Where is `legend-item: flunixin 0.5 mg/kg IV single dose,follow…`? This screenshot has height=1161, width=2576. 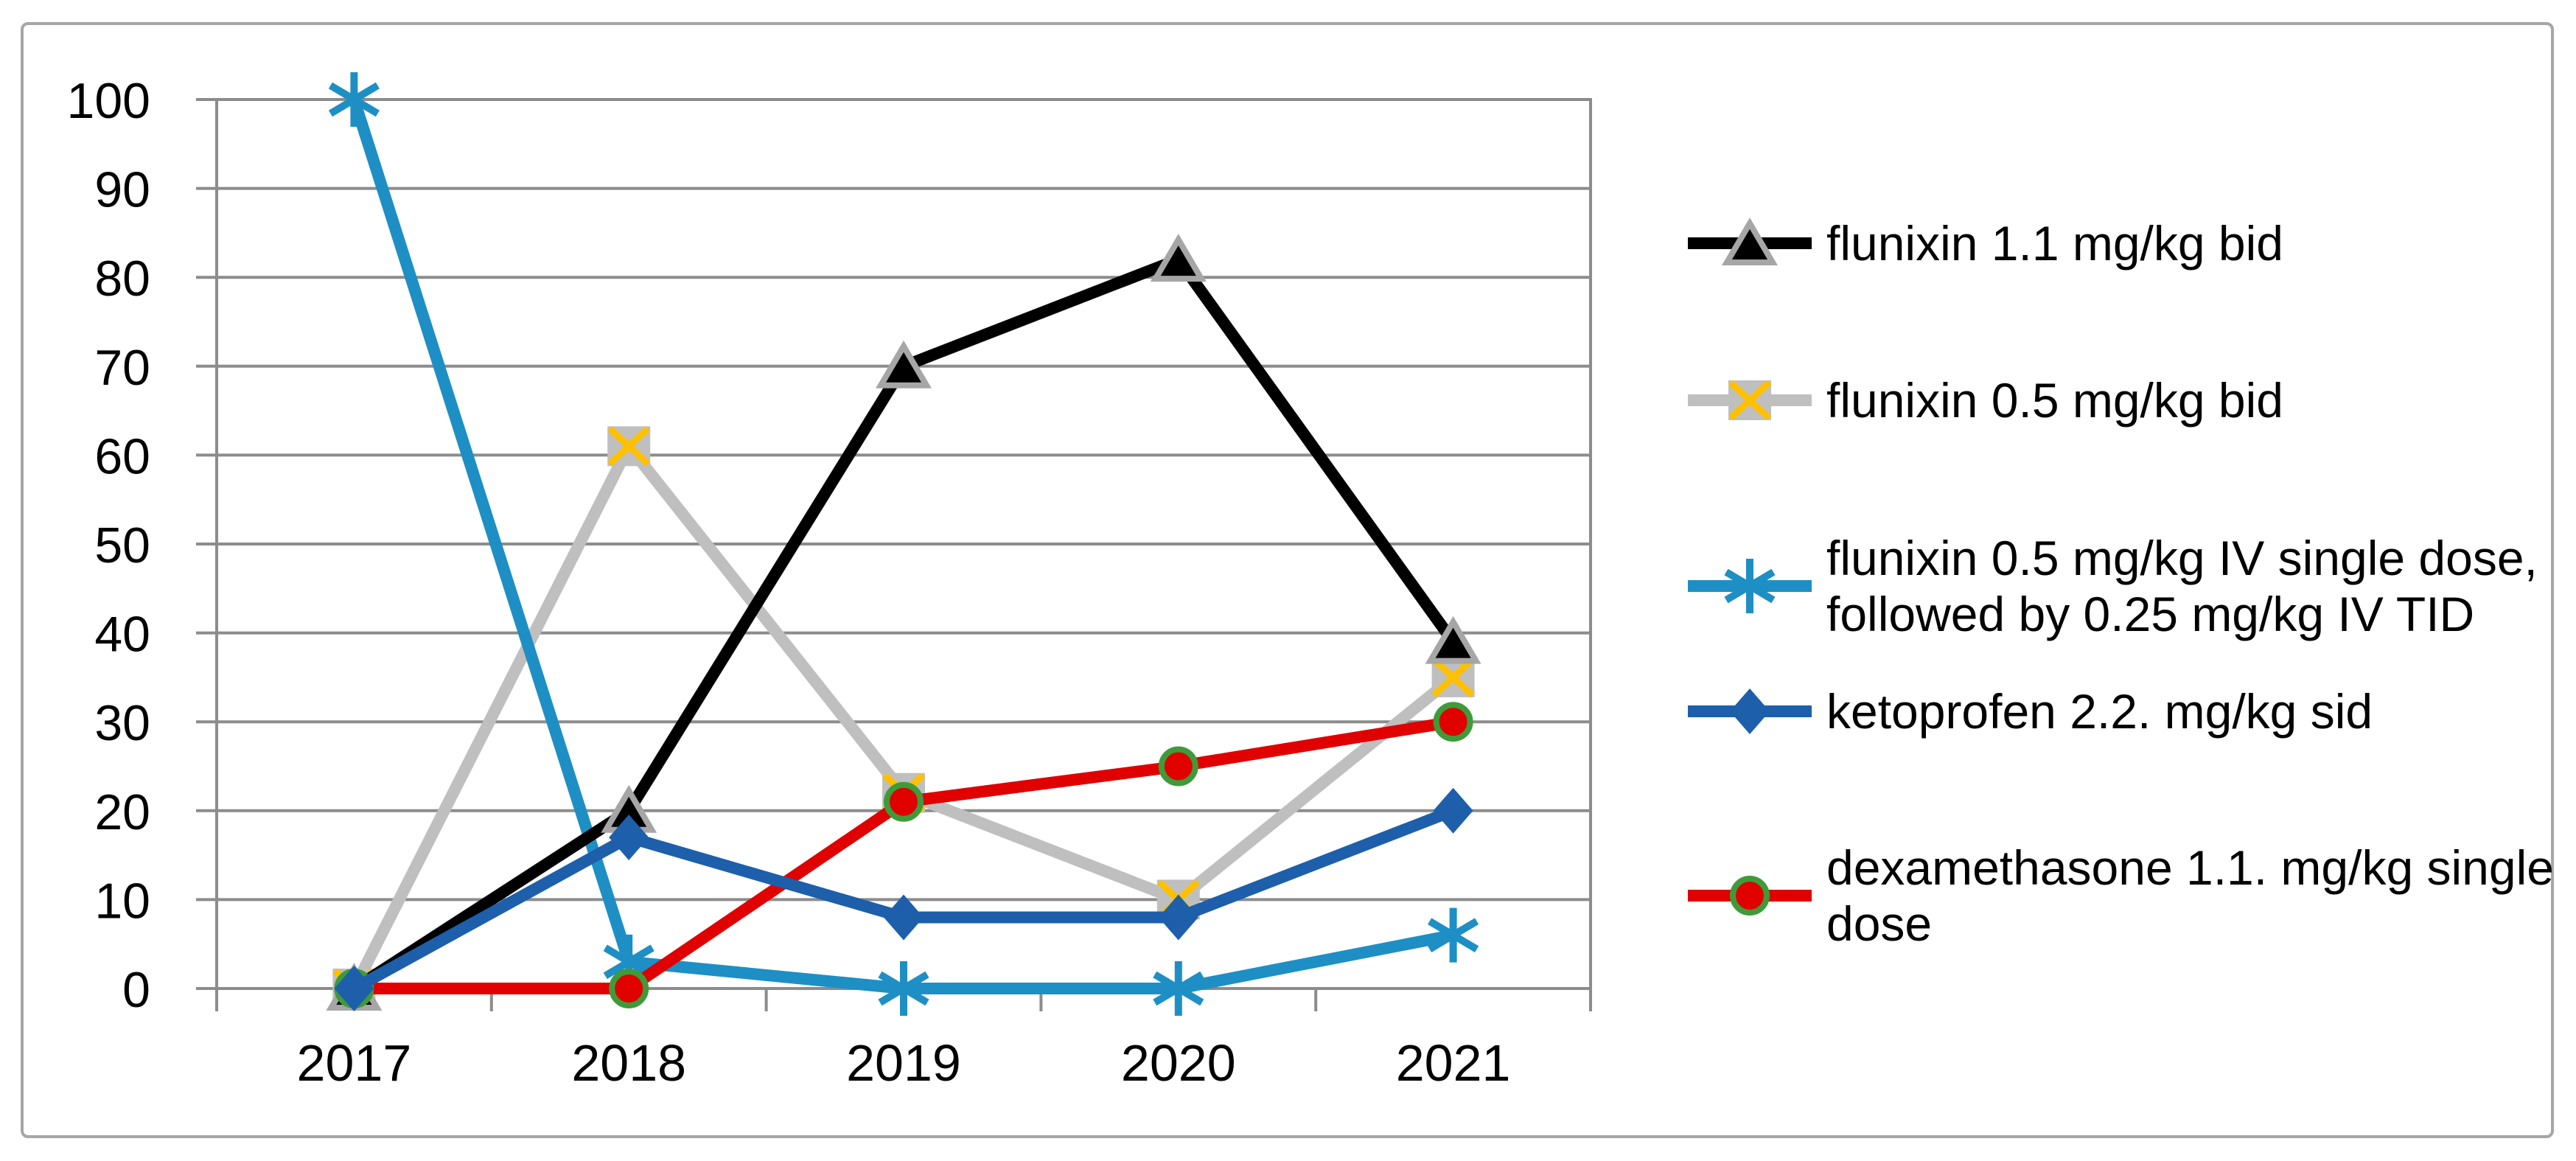
legend-item: flunixin 0.5 mg/kg IV single dose,follow… is located at coordinates (2113, 586).